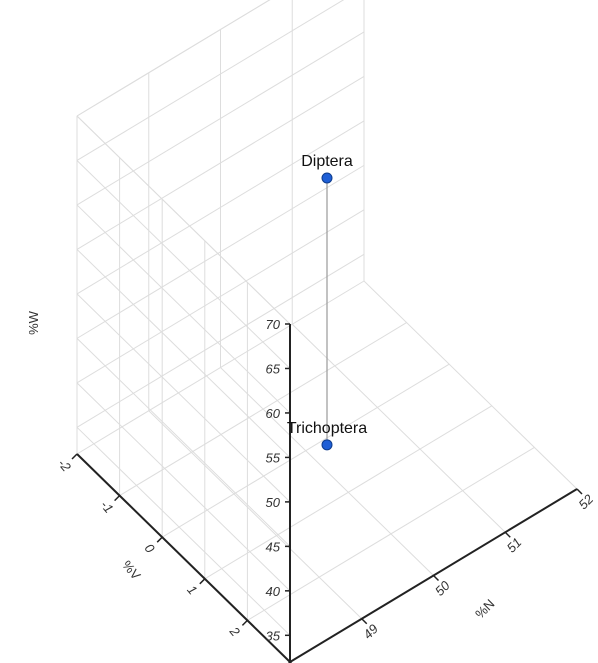 The image size is (598, 663). What do you see at coordinates (273, 457) in the screenshot?
I see `z-tick-label: 55` at bounding box center [273, 457].